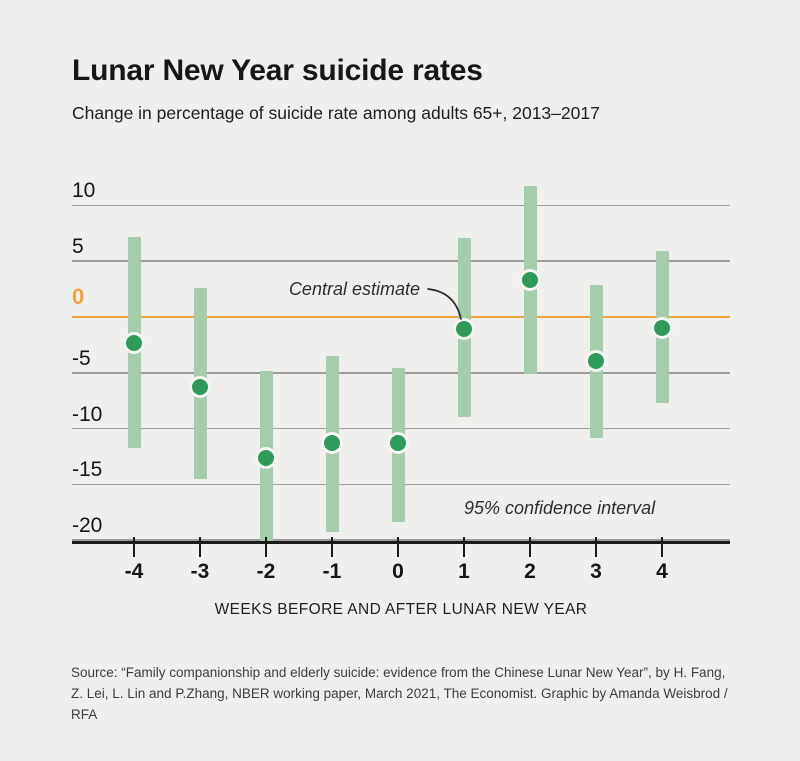 This screenshot has height=761, width=800. I want to click on y-tick-label: 0, so click(78, 296).